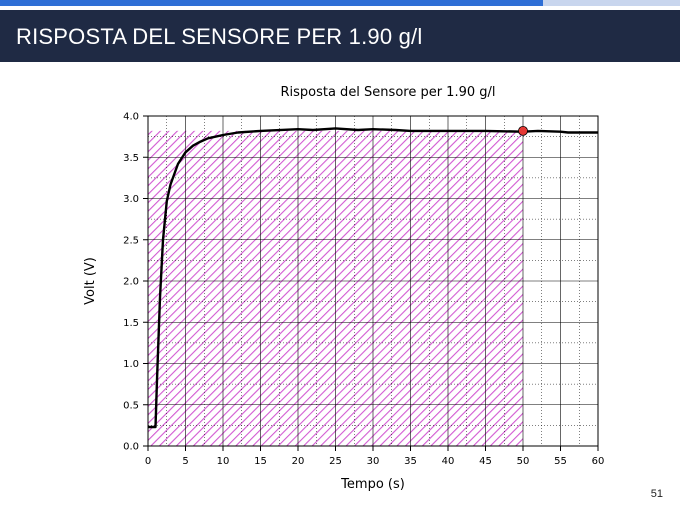 The image size is (680, 510). Describe the element at coordinates (598, 461) in the screenshot. I see `x-tick-label: 60` at that location.